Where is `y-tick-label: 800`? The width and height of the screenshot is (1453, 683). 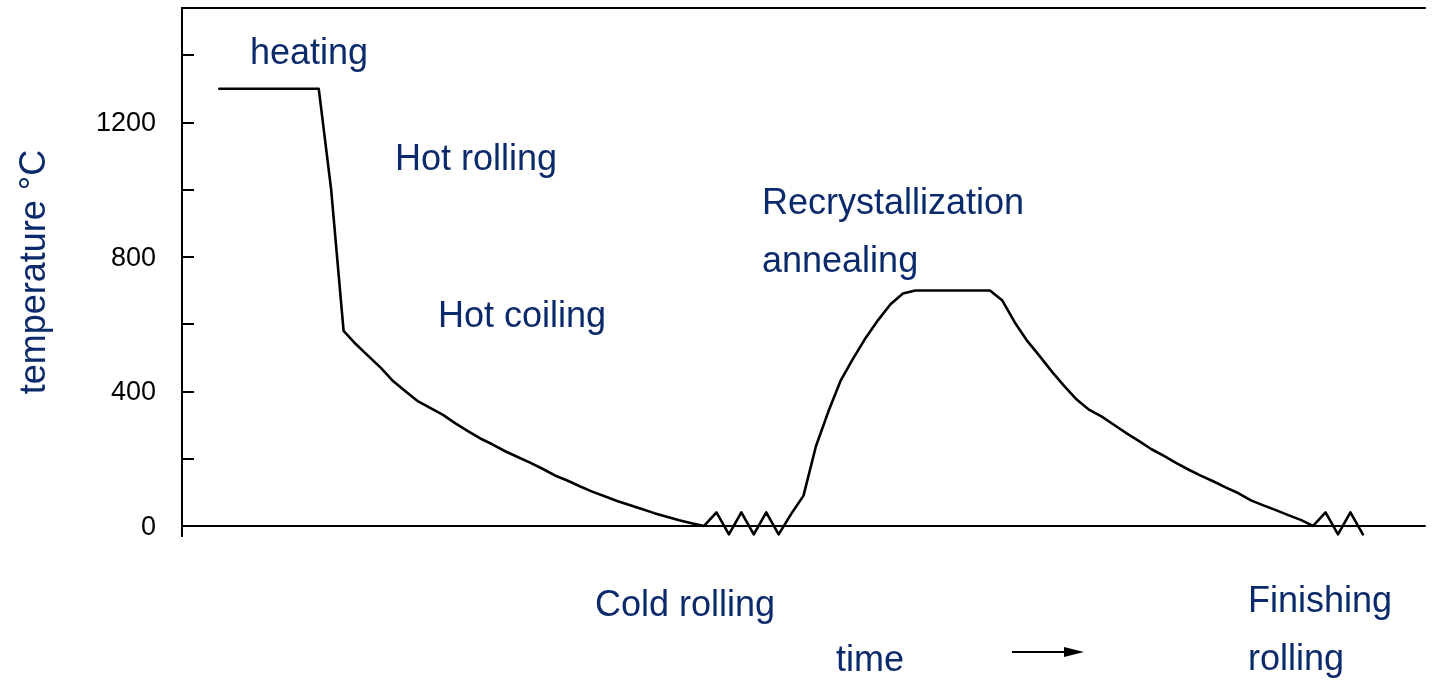 y-tick-label: 800 is located at coordinates (133, 256).